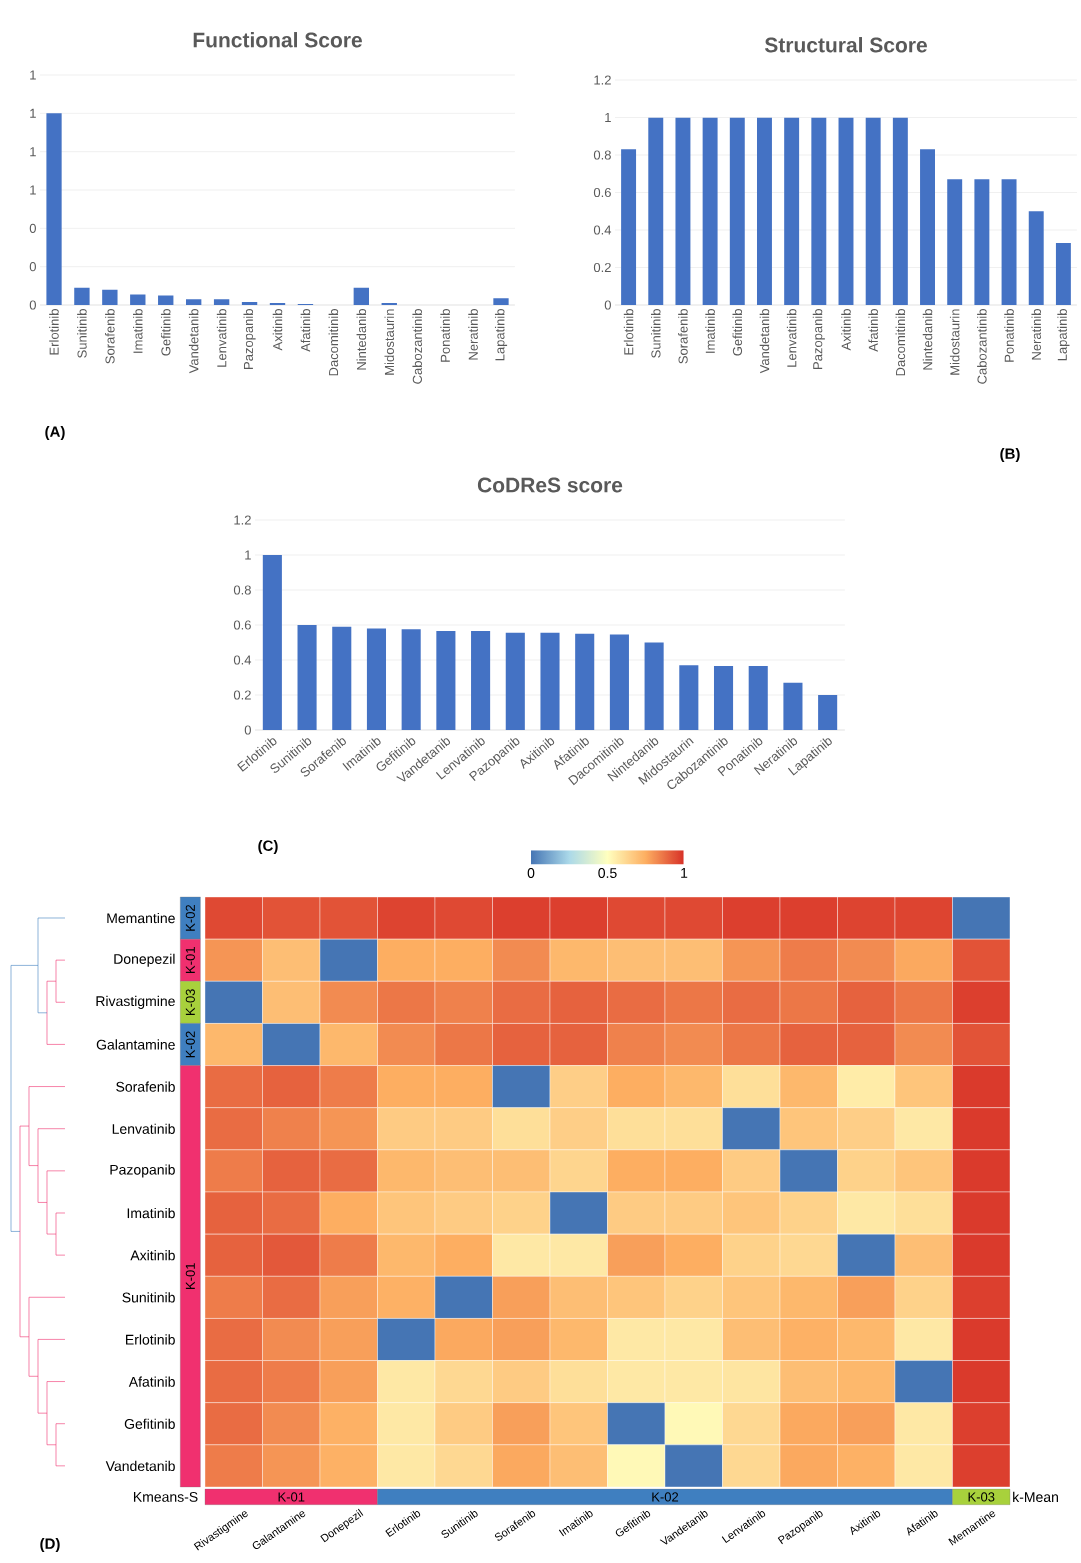  Describe the element at coordinates (655, 333) in the screenshot. I see `x-tick-label: Sunitinib` at that location.